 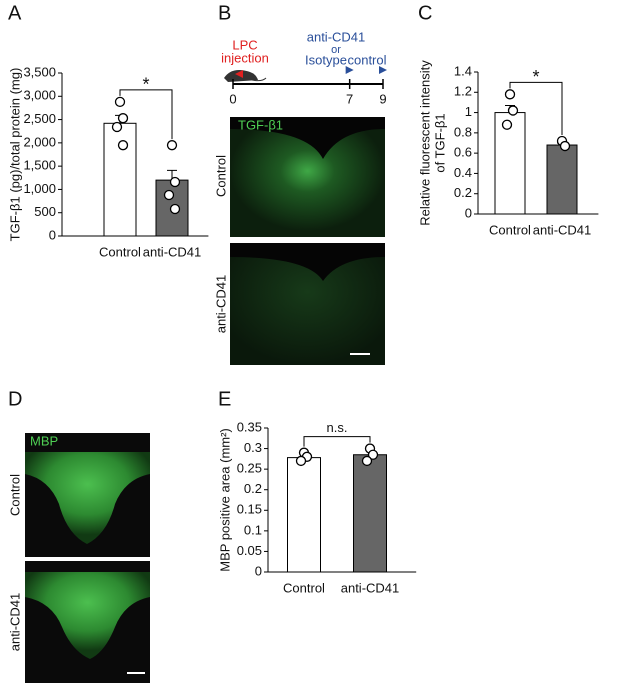 What do you see at coordinates (336, 50) in the screenshot?
I see `treatment-label: or` at bounding box center [336, 50].